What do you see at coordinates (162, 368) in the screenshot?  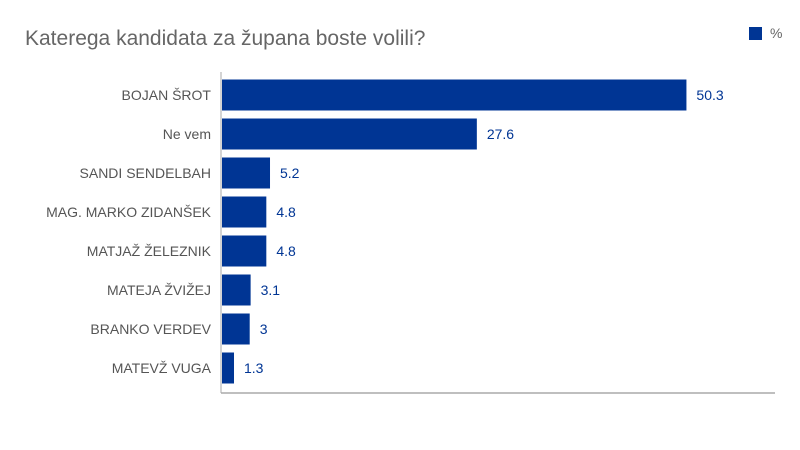 I see `category-label: MATEVŽ VUGA` at bounding box center [162, 368].